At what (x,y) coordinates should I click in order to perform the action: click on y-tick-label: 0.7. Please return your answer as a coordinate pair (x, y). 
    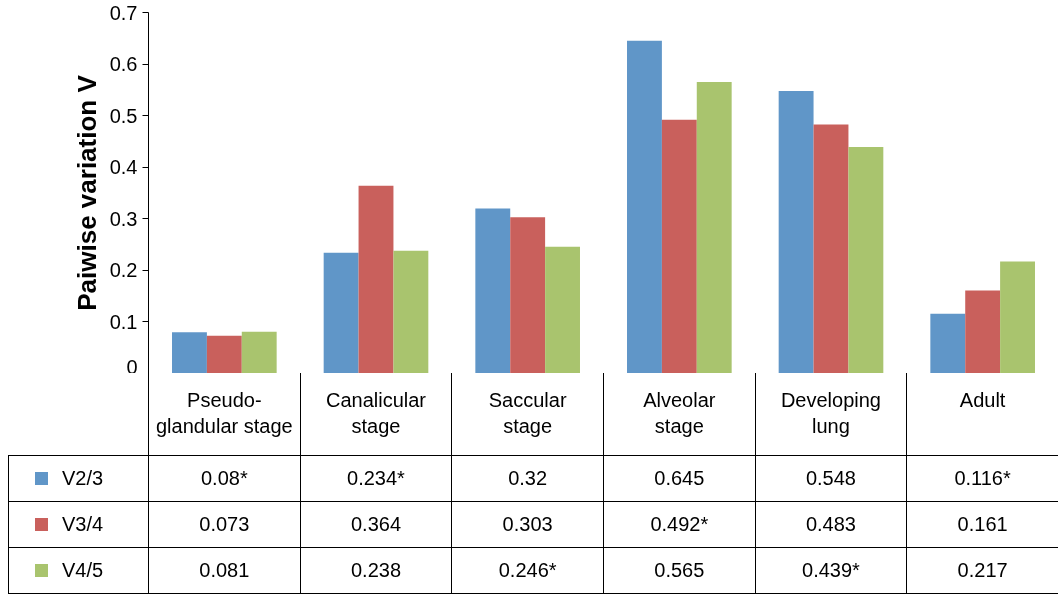
    Looking at the image, I should click on (123, 12).